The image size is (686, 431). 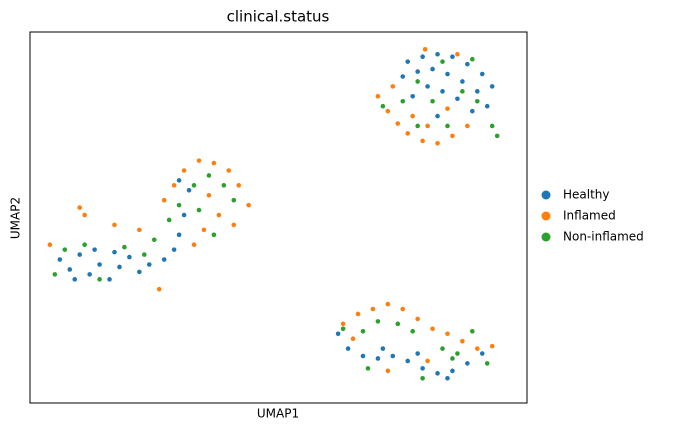 What do you see at coordinates (278, 17) in the screenshot?
I see `chart-title: clinical.status` at bounding box center [278, 17].